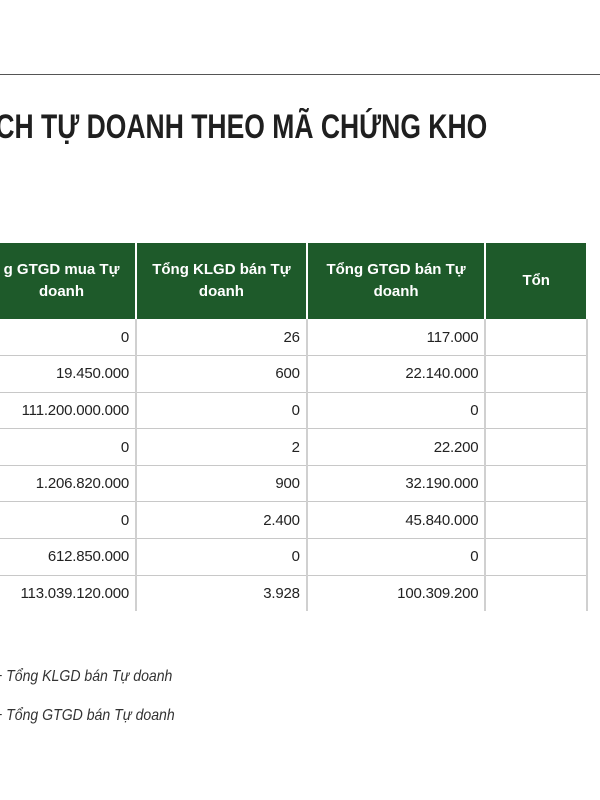 This screenshot has width=600, height=800. What do you see at coordinates (396, 484) in the screenshot?
I see `table-cell: 32.190.000` at bounding box center [396, 484].